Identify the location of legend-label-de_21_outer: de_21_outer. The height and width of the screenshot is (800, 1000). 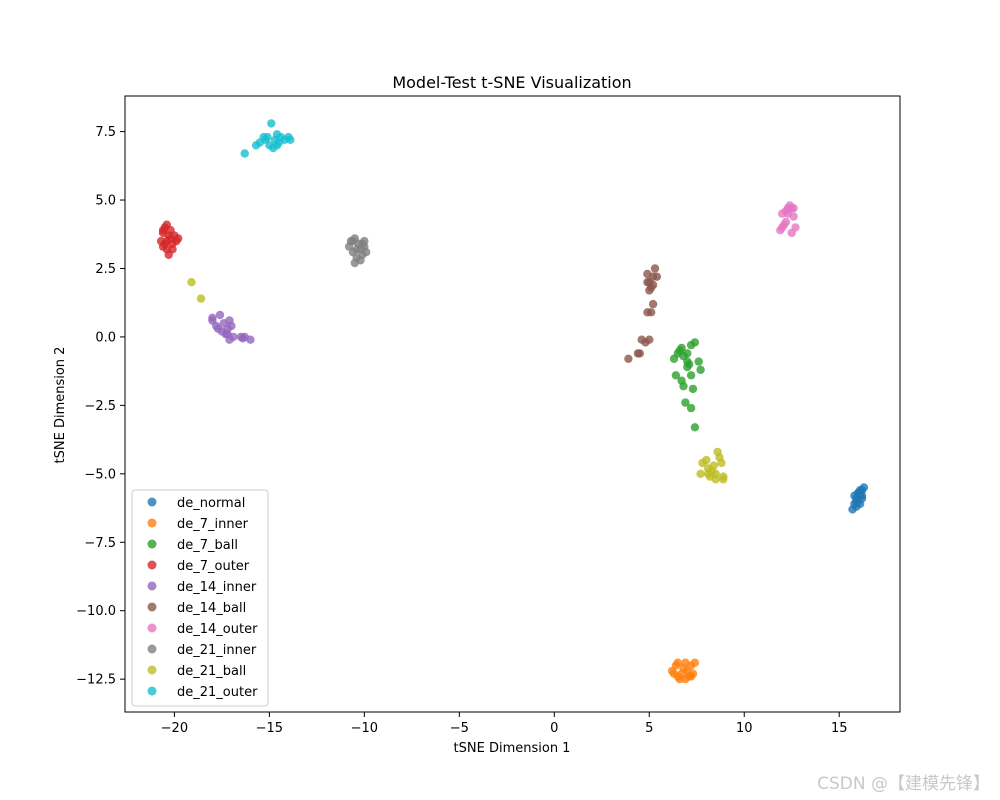
(217, 692).